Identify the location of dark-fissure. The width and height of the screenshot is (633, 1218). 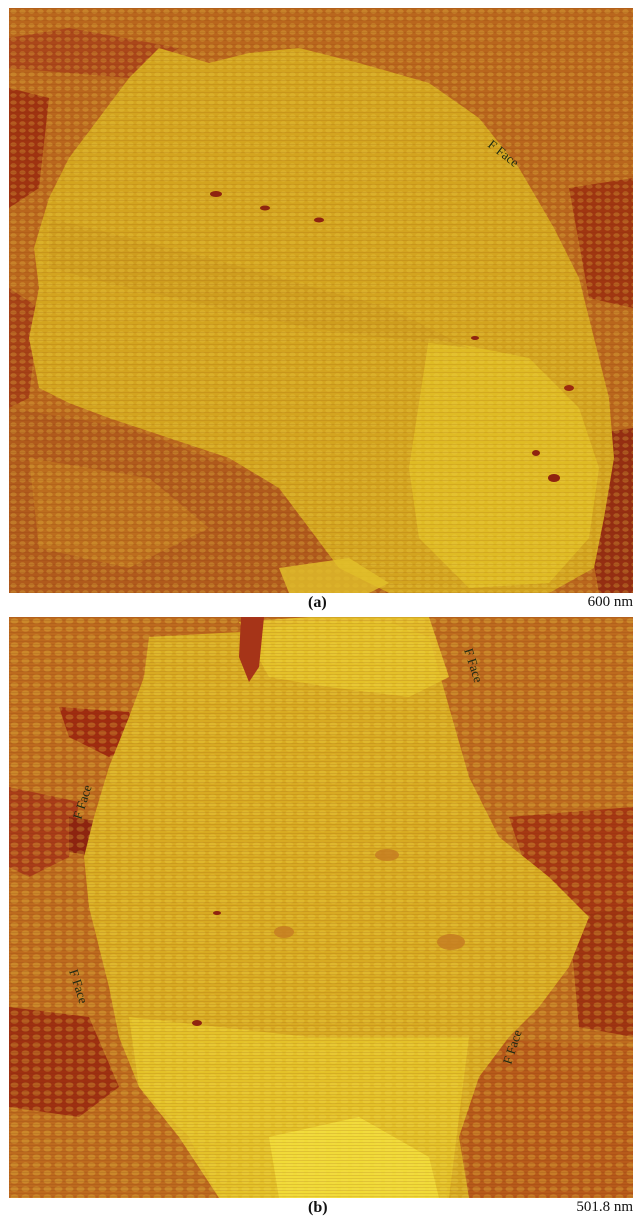
(251, 649).